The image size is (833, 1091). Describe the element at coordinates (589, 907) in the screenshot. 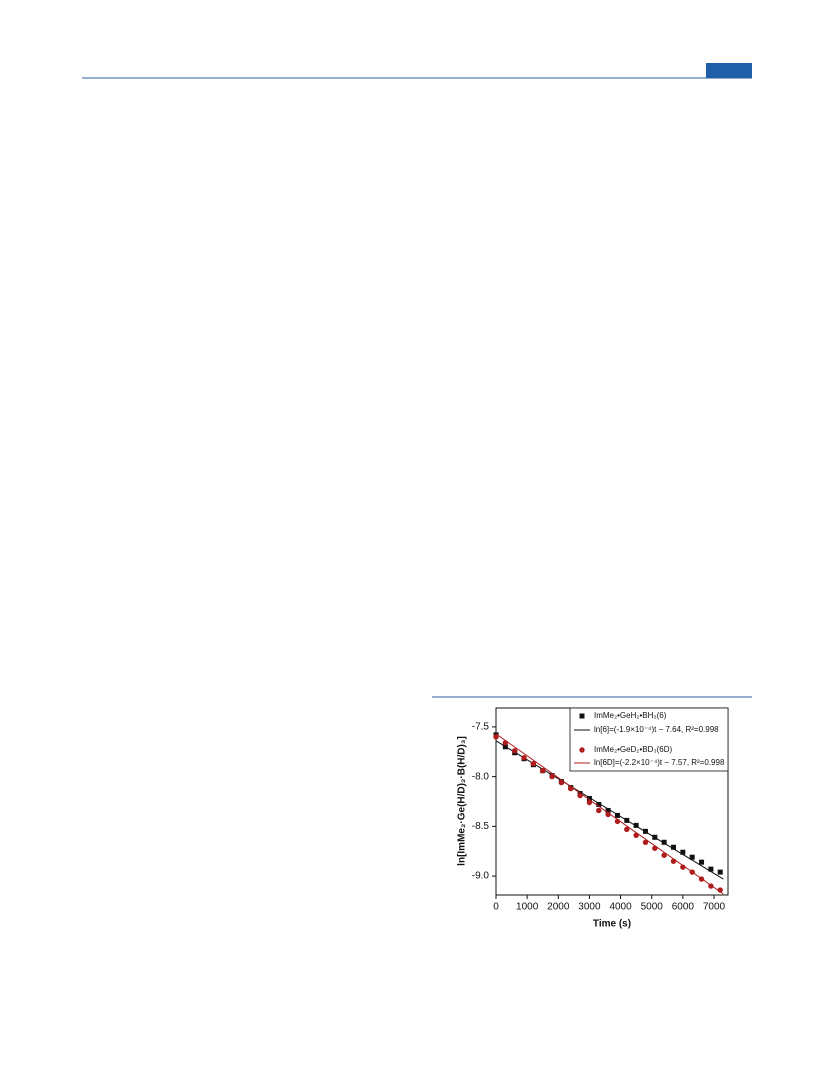

I see `x-tick-label: 3000` at that location.